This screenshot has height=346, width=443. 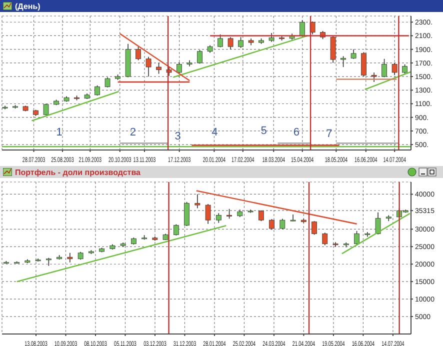 What do you see at coordinates (133, 132) in the screenshot?
I see `annotation: 2` at bounding box center [133, 132].